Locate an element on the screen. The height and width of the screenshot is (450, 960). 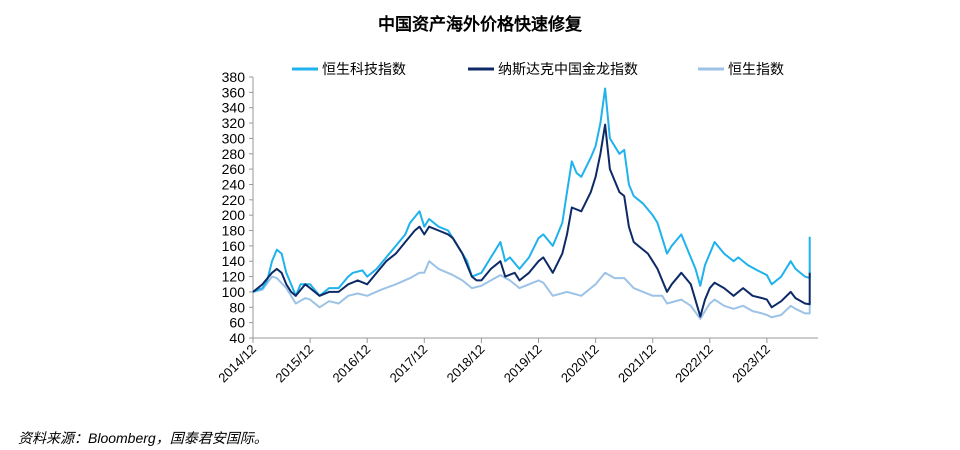
y-tick-label: 100 is located at coordinates (234, 292).